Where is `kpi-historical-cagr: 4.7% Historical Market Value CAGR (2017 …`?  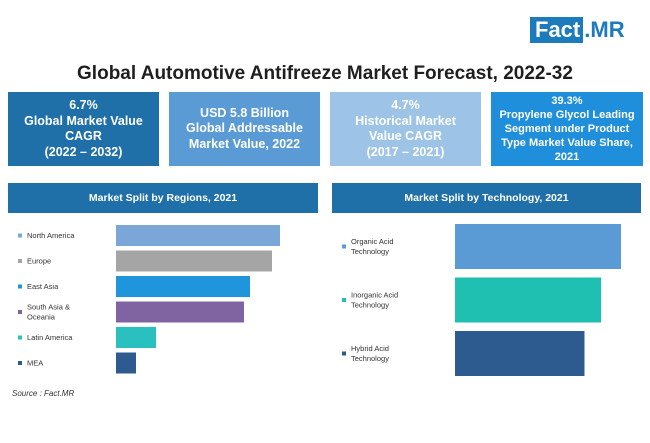
kpi-historical-cagr: 4.7% Historical Market Value CAGR (2017 … is located at coordinates (405, 129).